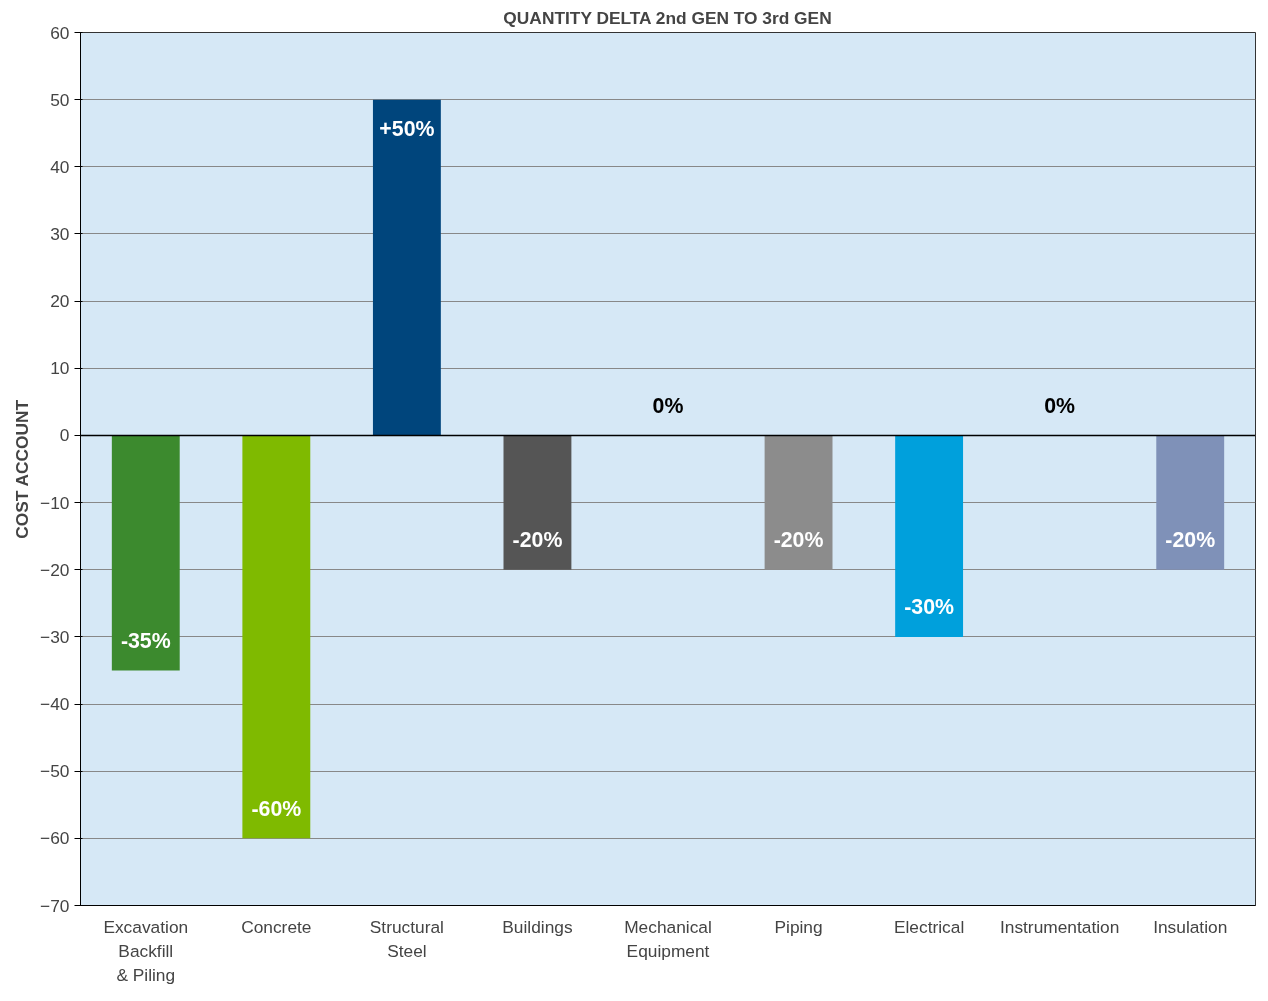  What do you see at coordinates (1059, 926) in the screenshot?
I see `x-tick-label: Instrumentation` at bounding box center [1059, 926].